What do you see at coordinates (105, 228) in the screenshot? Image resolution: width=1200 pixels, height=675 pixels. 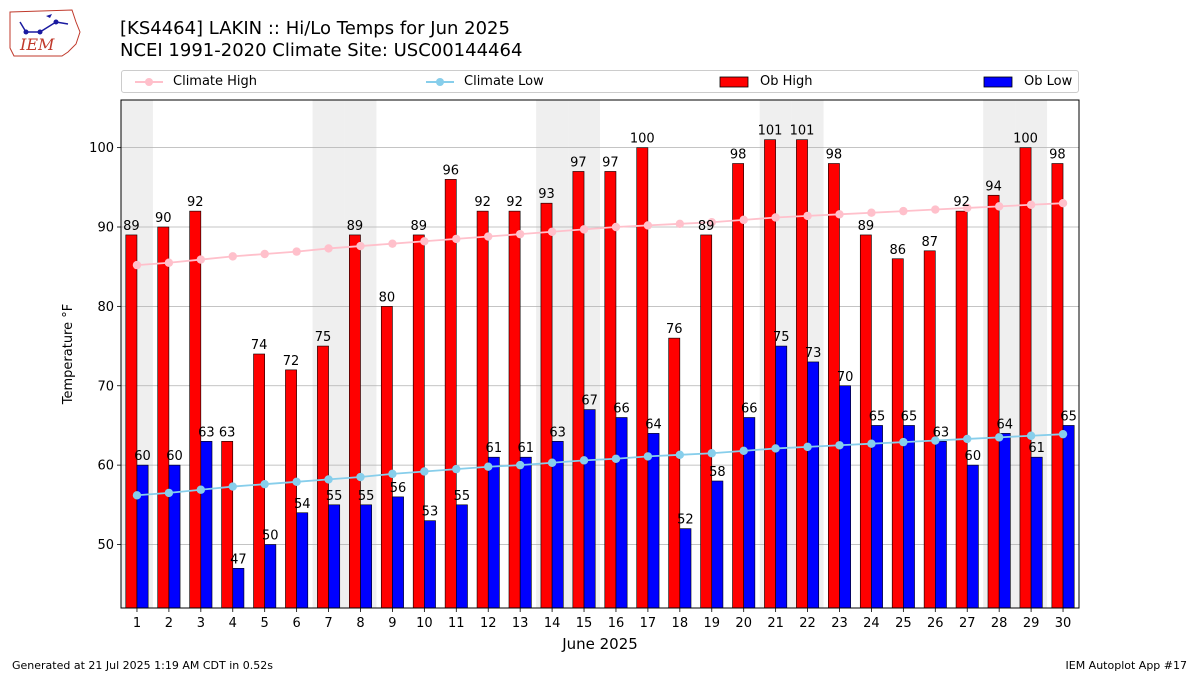 I see `y-tick-label: 90` at bounding box center [105, 228].